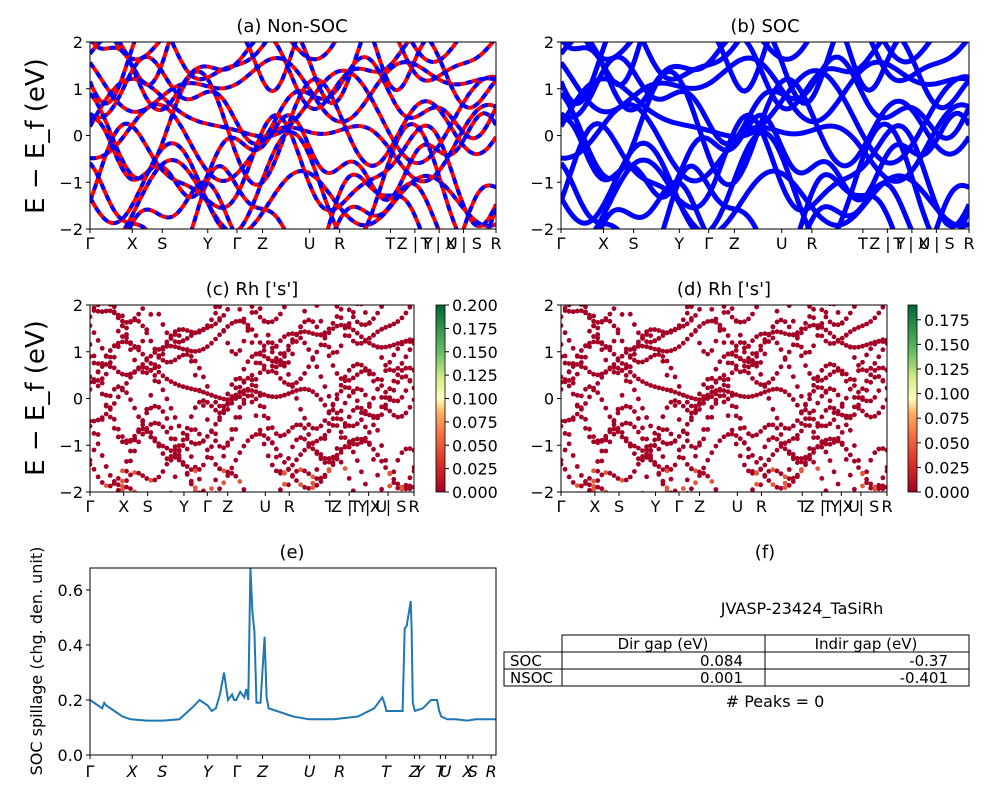  I want to click on colorbar-tick-label: 0.200, so click(475, 305).